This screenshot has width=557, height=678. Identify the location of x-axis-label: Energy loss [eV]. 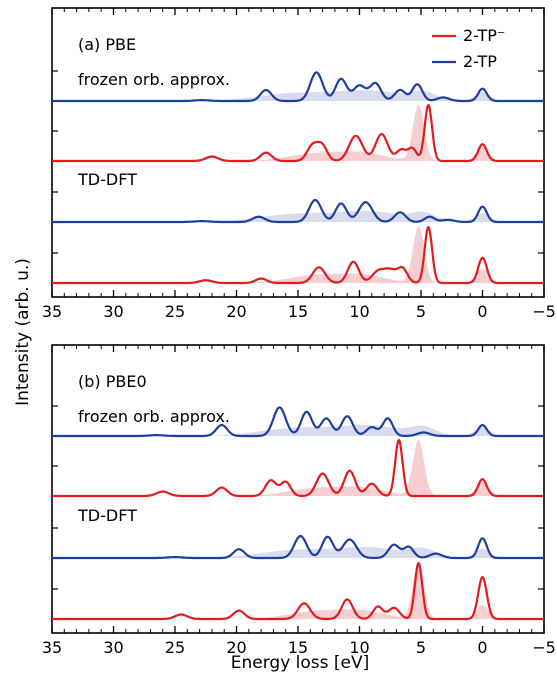
(300, 663).